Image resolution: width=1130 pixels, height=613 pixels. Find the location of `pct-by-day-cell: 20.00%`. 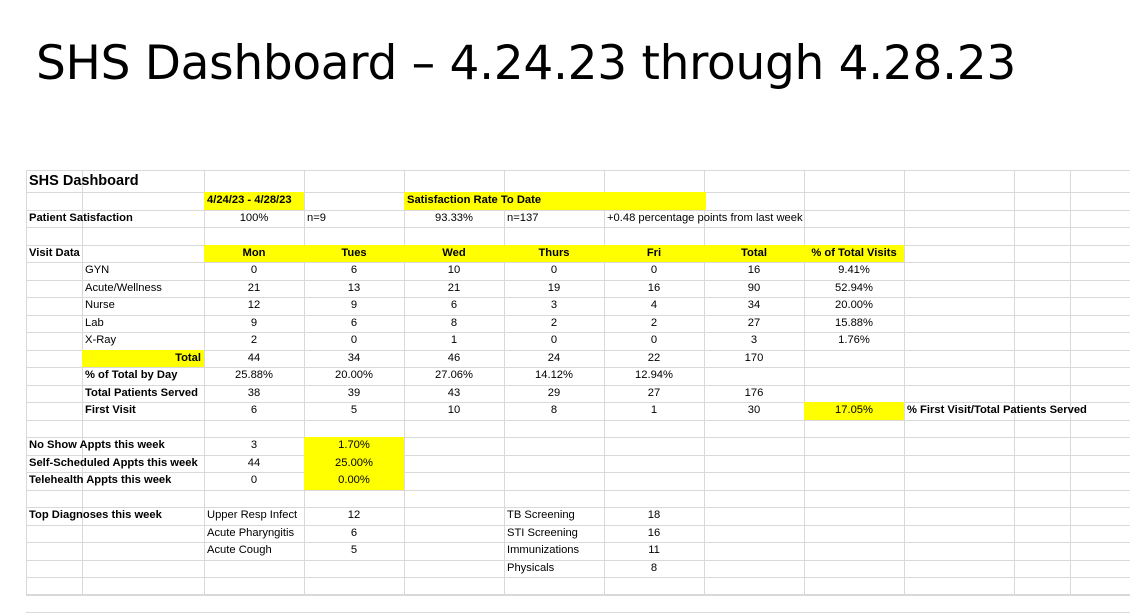

pct-by-day-cell: 20.00% is located at coordinates (354, 375).